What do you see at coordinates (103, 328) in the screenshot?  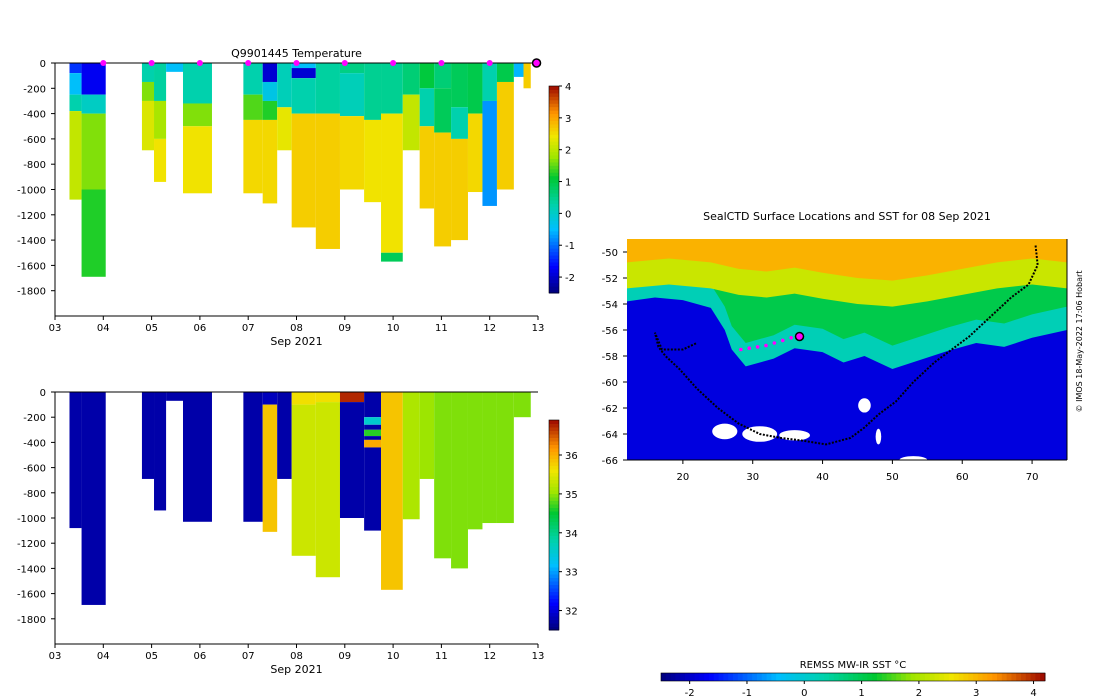 I see `temperature-xtick-label: 04` at bounding box center [103, 328].